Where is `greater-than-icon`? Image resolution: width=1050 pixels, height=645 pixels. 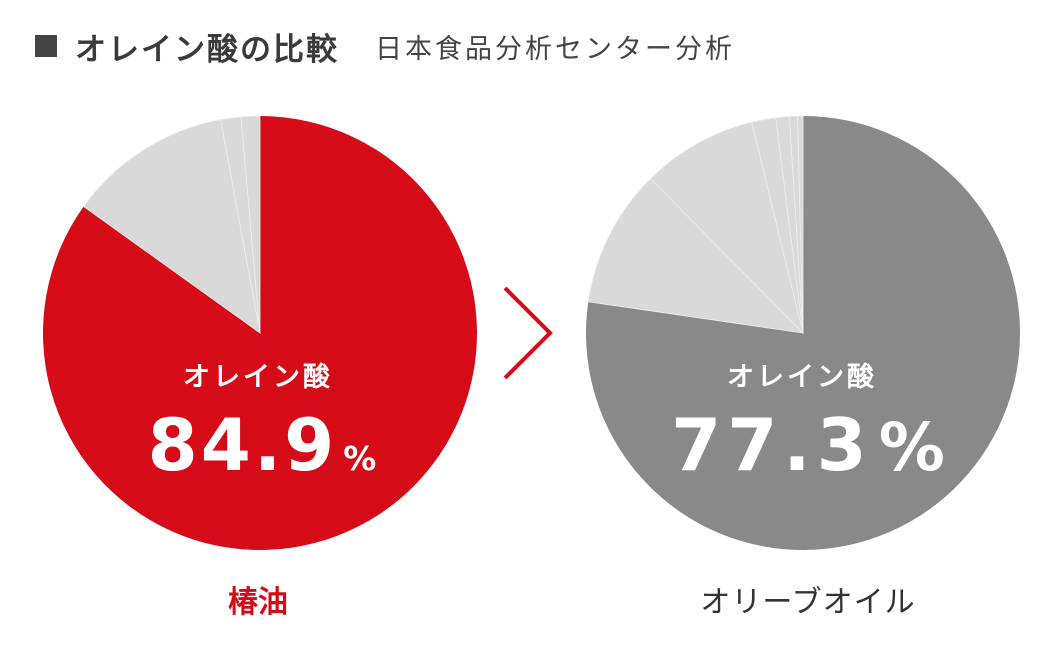
greater-than-icon is located at coordinates (528, 333).